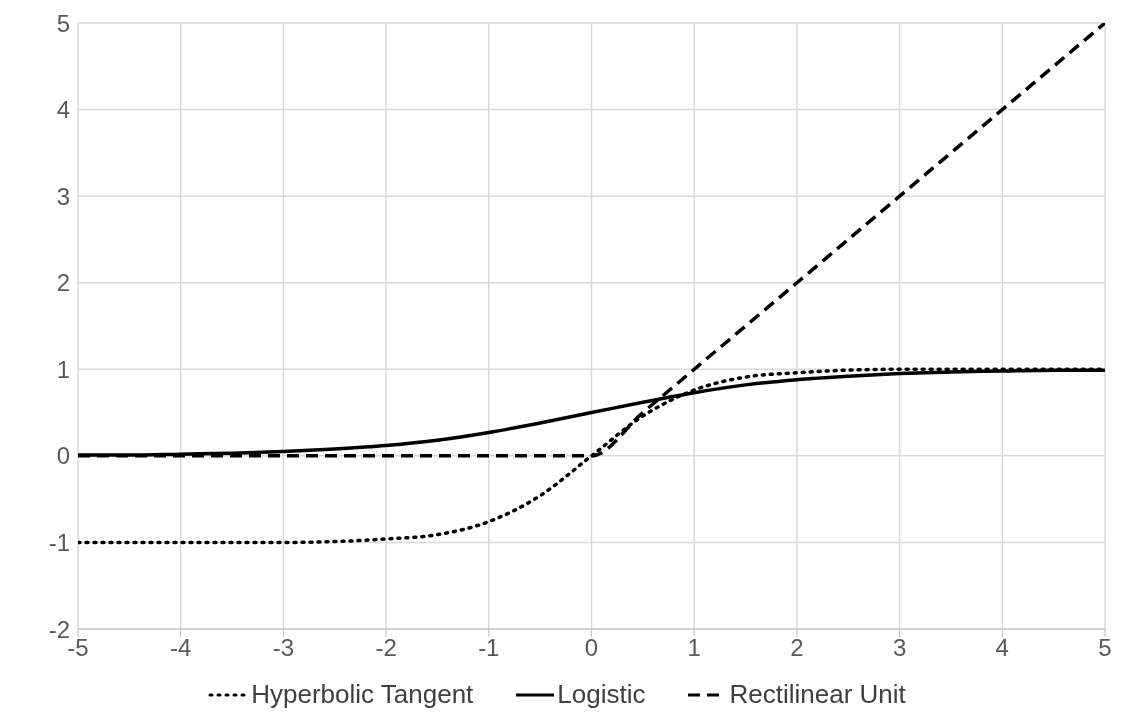 The width and height of the screenshot is (1125, 728). Describe the element at coordinates (601, 694) in the screenshot. I see `legend-label: Logistic` at that location.